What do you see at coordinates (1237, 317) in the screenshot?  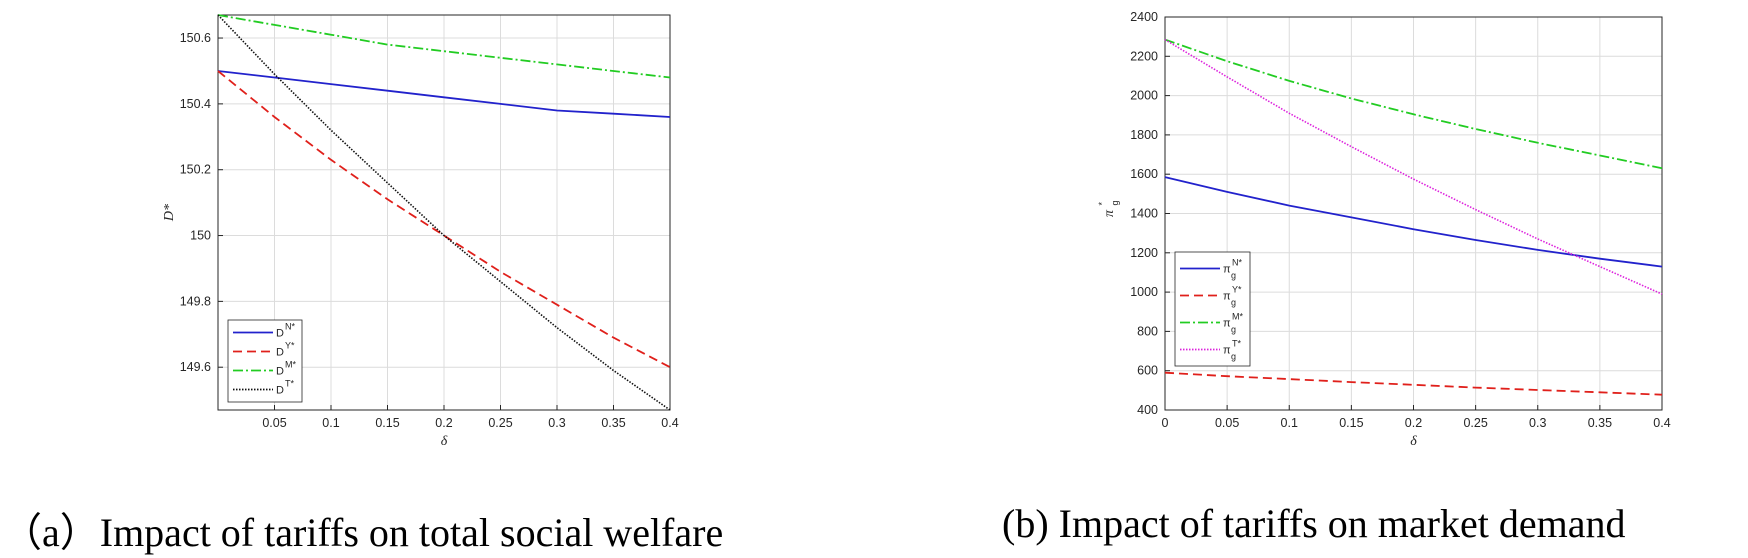 I see `b-legend-sup: M*` at bounding box center [1237, 317].